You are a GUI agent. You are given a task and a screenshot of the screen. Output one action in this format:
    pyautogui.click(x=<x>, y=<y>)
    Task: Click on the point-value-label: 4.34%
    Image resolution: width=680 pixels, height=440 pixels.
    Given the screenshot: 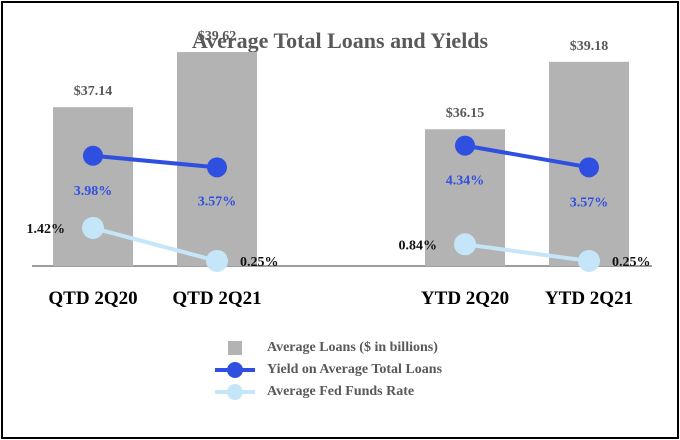 What is the action you would take?
    pyautogui.click(x=465, y=181)
    